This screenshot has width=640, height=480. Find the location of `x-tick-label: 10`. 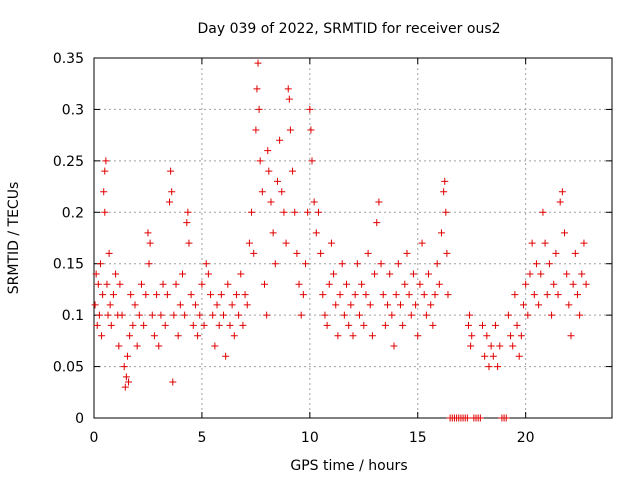

x-tick-label: 10 is located at coordinates (310, 438).